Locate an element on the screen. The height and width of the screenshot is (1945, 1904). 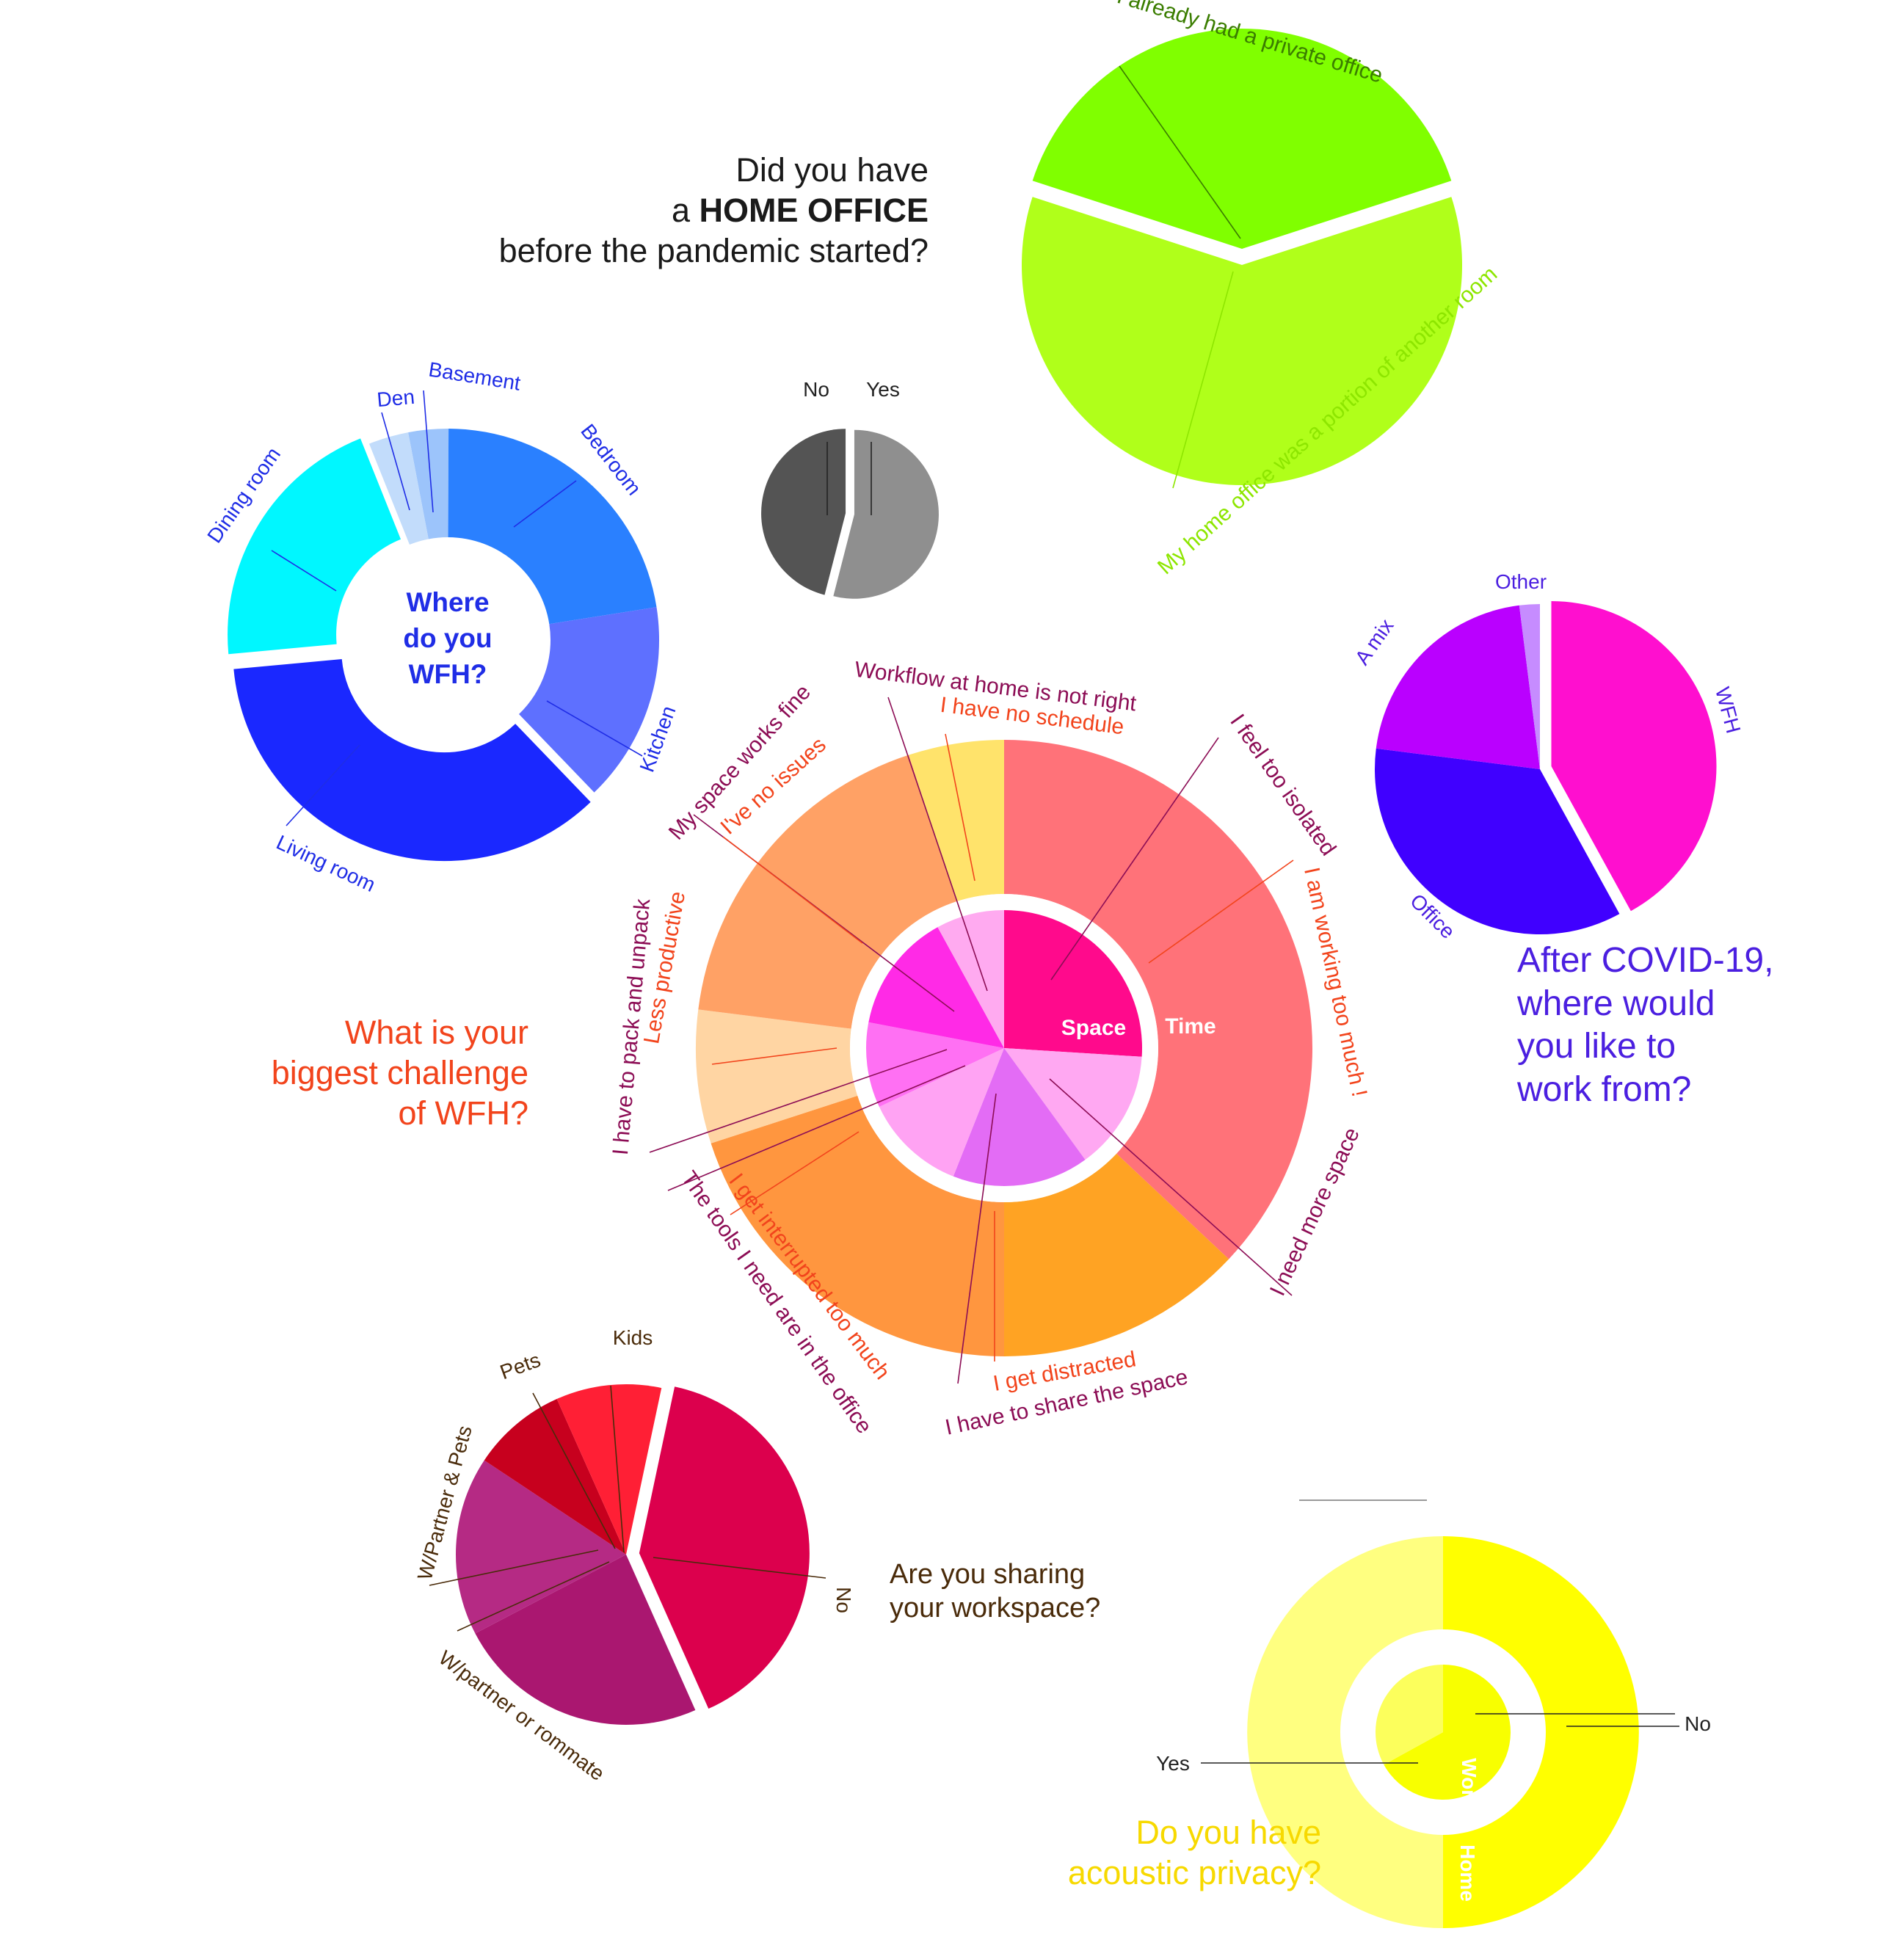
challenge-outer-slice-less-productive is located at coordinates (776, 1076).